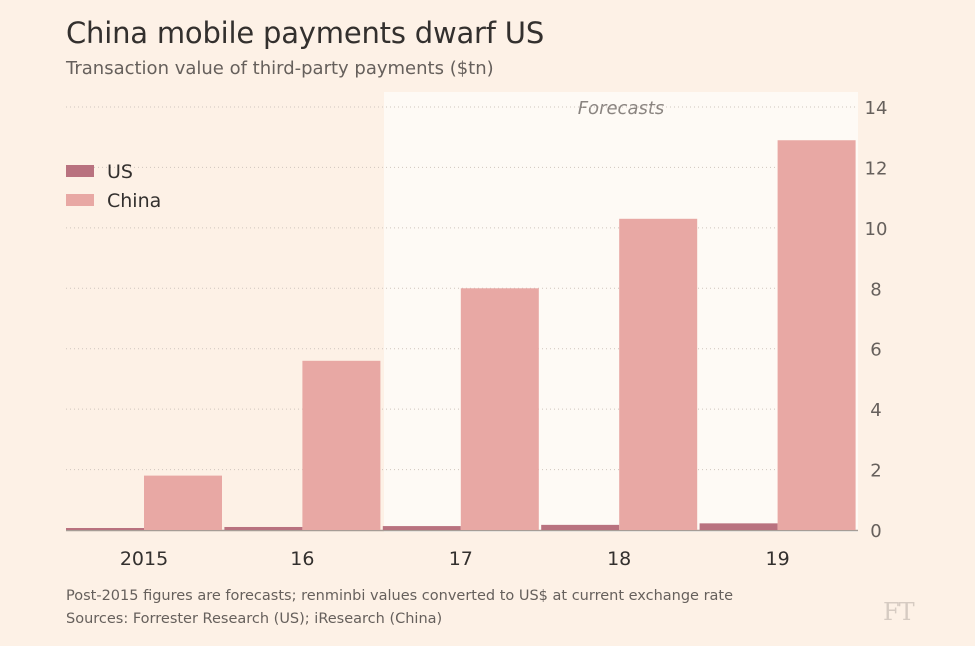 The width and height of the screenshot is (975, 646). I want to click on y-axis: 0 2 4 6 8 10 12 14, so click(876, 320).